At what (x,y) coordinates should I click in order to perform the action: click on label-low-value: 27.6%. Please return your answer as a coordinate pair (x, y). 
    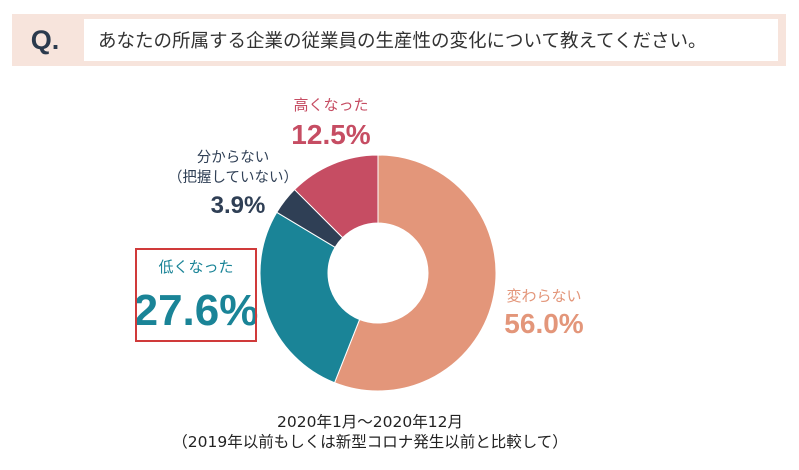
    Looking at the image, I should click on (196, 310).